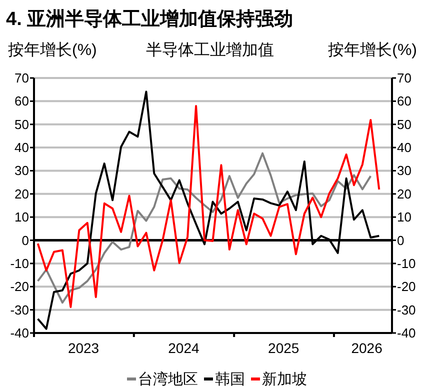 The width and height of the screenshot is (424, 388). I want to click on y2-tick-label: -10, so click(406, 263).